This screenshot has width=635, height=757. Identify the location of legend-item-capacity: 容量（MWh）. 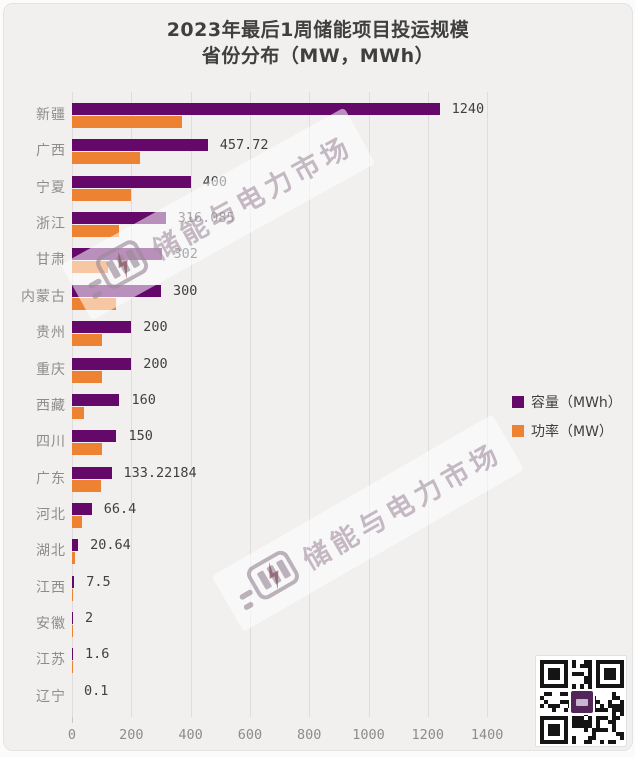
(567, 402).